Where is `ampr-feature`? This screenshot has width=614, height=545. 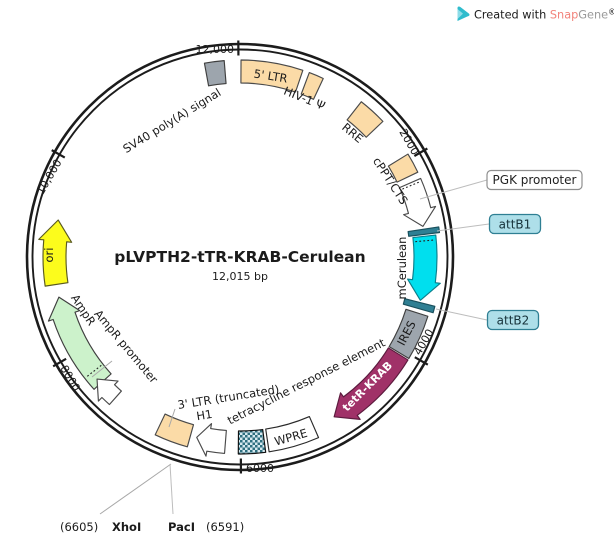
ampr-feature is located at coordinates (79, 343).